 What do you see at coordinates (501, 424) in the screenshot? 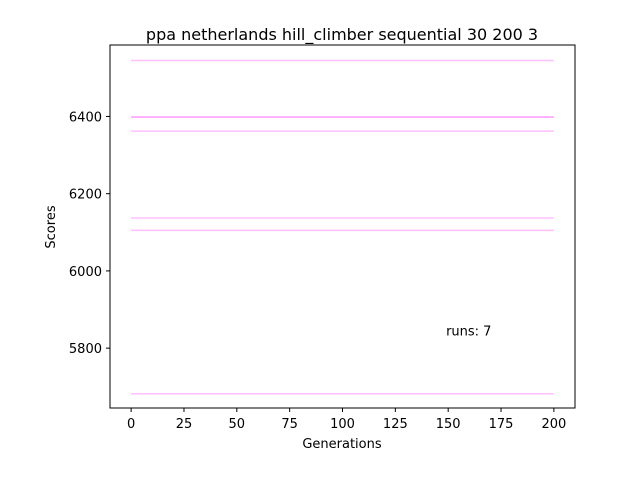
I see `x-tick-label: 175` at bounding box center [501, 424].